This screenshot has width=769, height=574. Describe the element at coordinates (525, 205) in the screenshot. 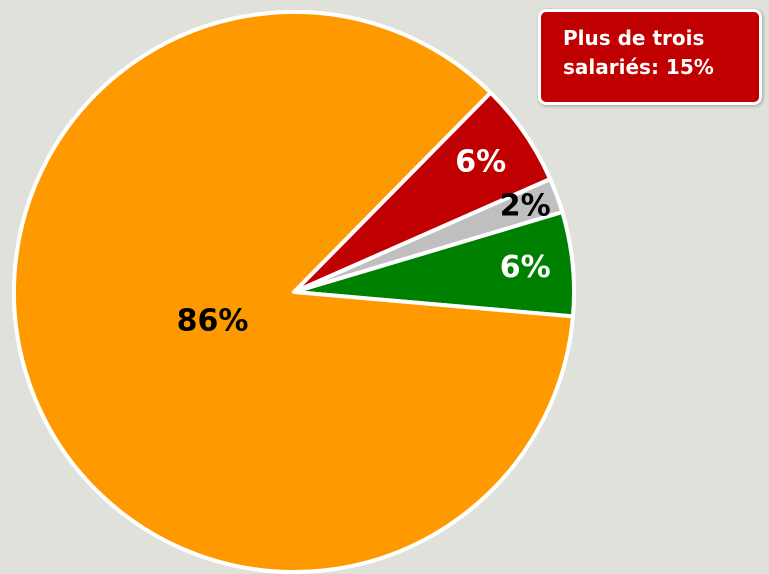

I see `data-label: 2%` at that location.